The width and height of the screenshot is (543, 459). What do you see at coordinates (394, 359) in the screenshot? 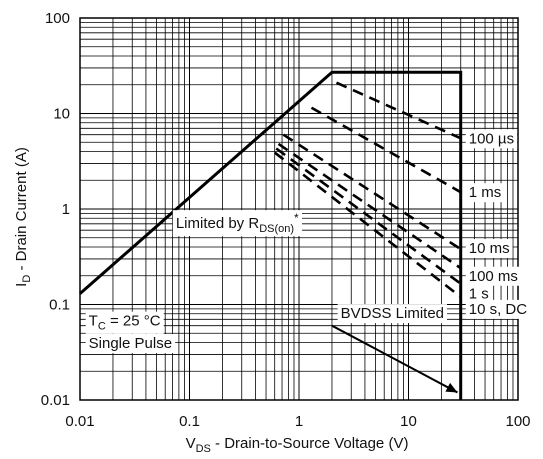
I see `bvdss-arrow-line` at bounding box center [394, 359].